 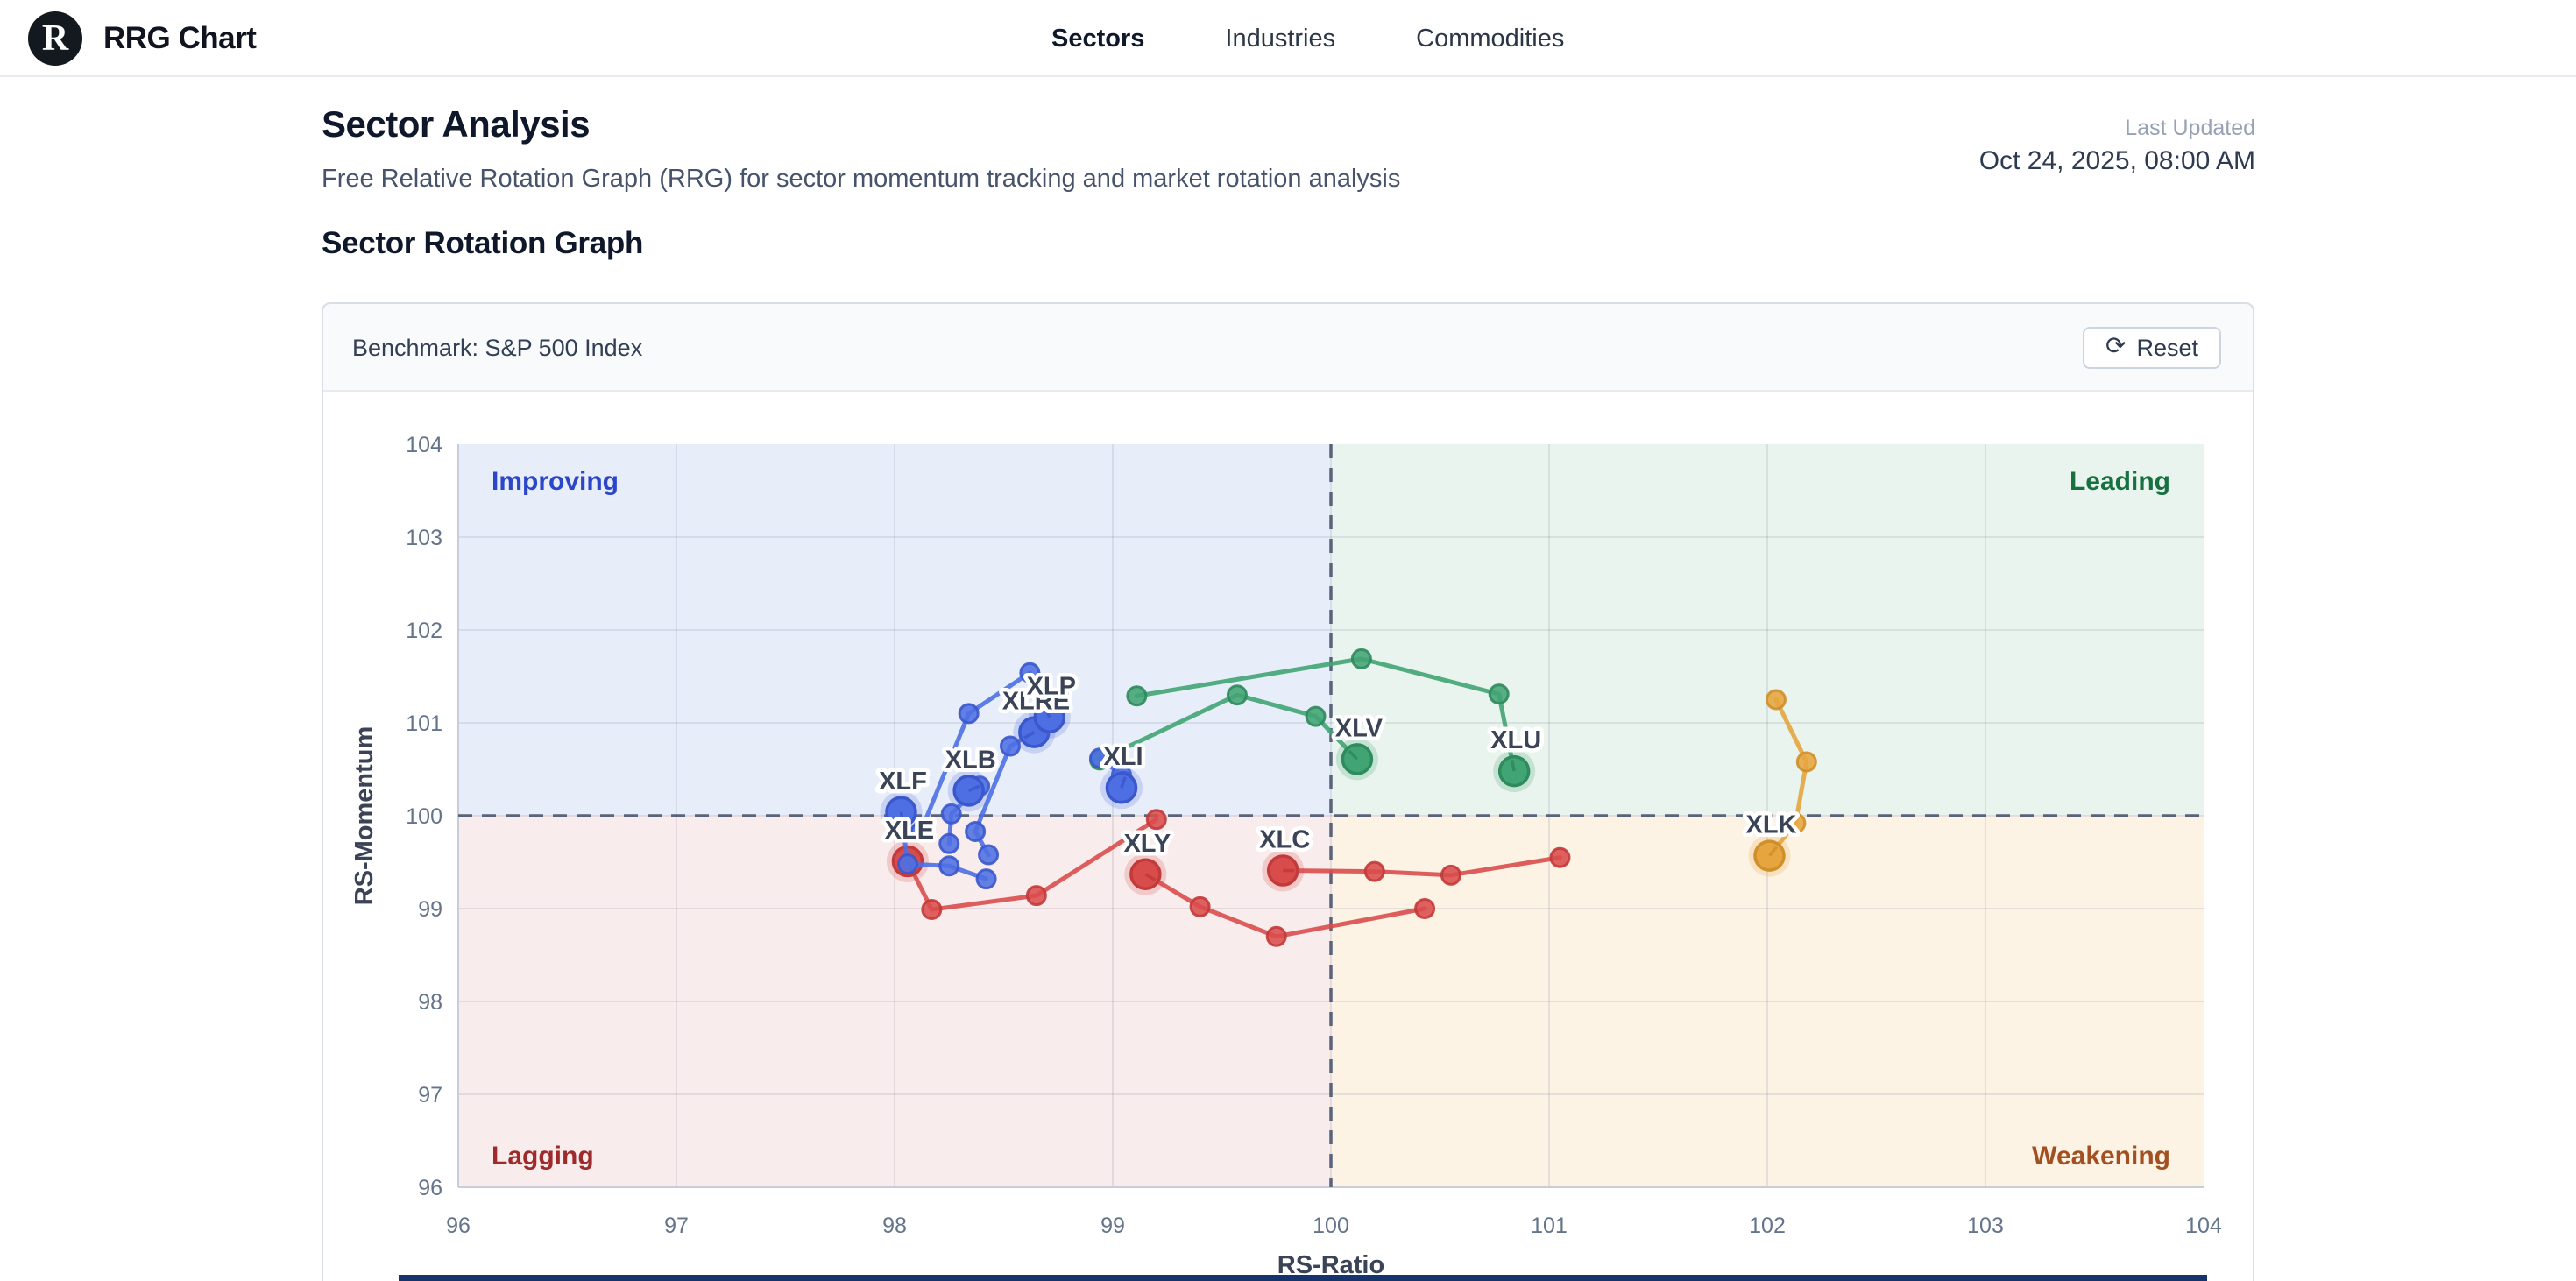 What do you see at coordinates (1123, 782) in the screenshot?
I see `series-XLI-head-direction-tick` at bounding box center [1123, 782].